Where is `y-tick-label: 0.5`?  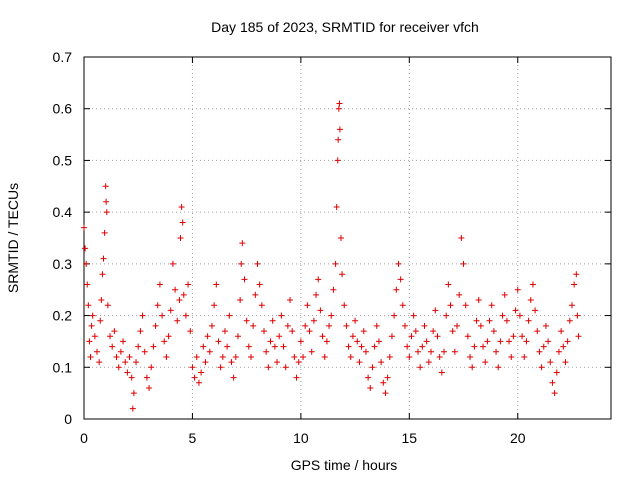
y-tick-label: 0.5 is located at coordinates (63, 160).